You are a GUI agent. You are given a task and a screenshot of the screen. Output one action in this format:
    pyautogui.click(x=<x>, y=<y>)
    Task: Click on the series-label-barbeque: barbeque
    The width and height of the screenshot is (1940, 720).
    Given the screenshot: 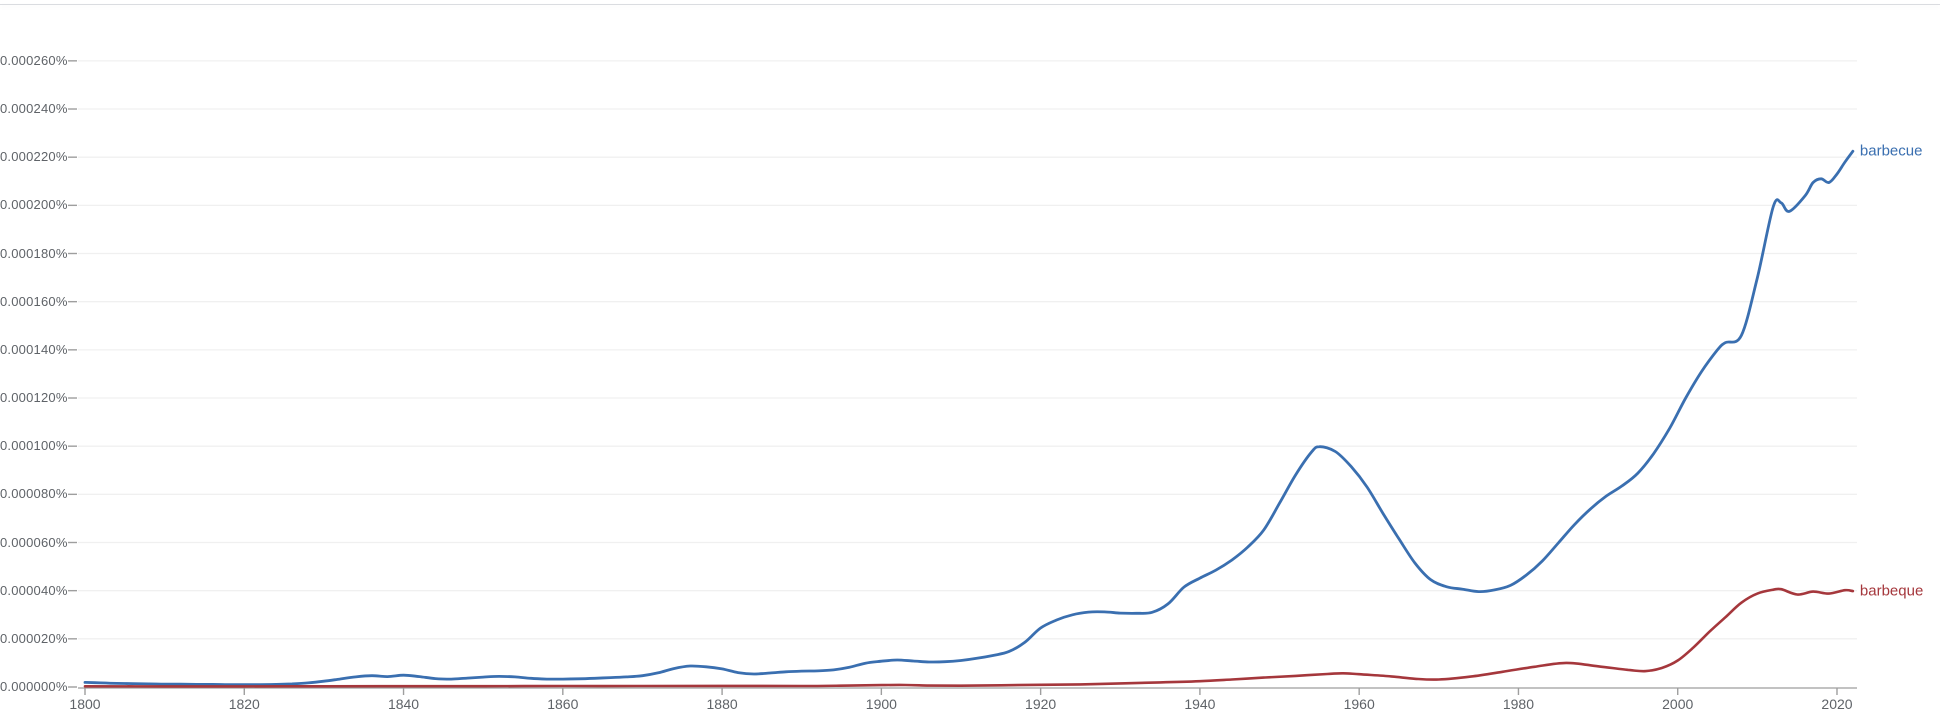 What is the action you would take?
    pyautogui.click(x=1891, y=591)
    